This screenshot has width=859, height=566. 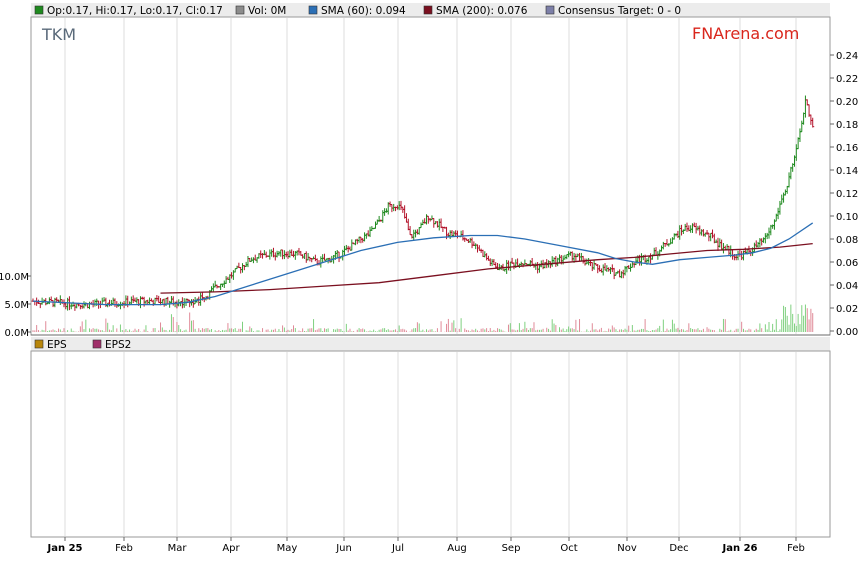 What do you see at coordinates (847, 263) in the screenshot?
I see `price-tick-label: 0.06` at bounding box center [847, 263].